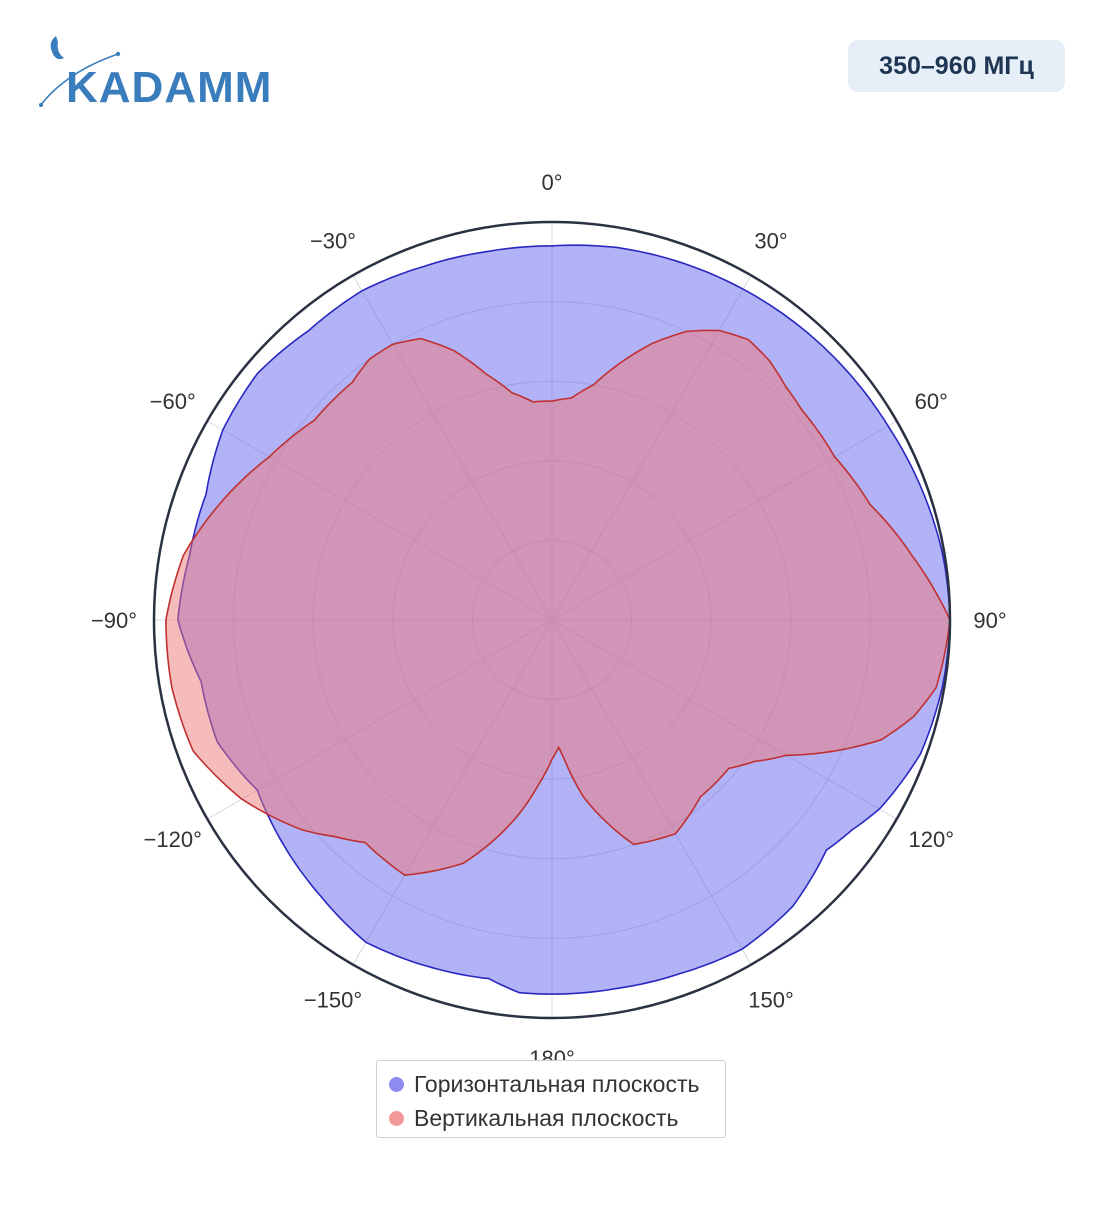 The image size is (1104, 1211). I want to click on frequency-badge: 350–960 МГц, so click(956, 66).